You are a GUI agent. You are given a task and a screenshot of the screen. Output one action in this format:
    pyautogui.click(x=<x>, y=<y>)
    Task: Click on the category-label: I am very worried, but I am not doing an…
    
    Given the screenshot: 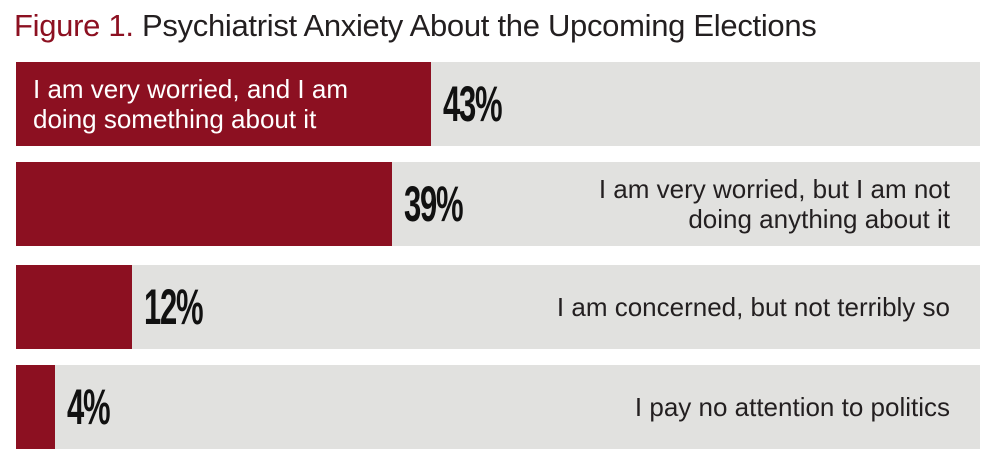 What is the action you would take?
    pyautogui.click(x=774, y=204)
    